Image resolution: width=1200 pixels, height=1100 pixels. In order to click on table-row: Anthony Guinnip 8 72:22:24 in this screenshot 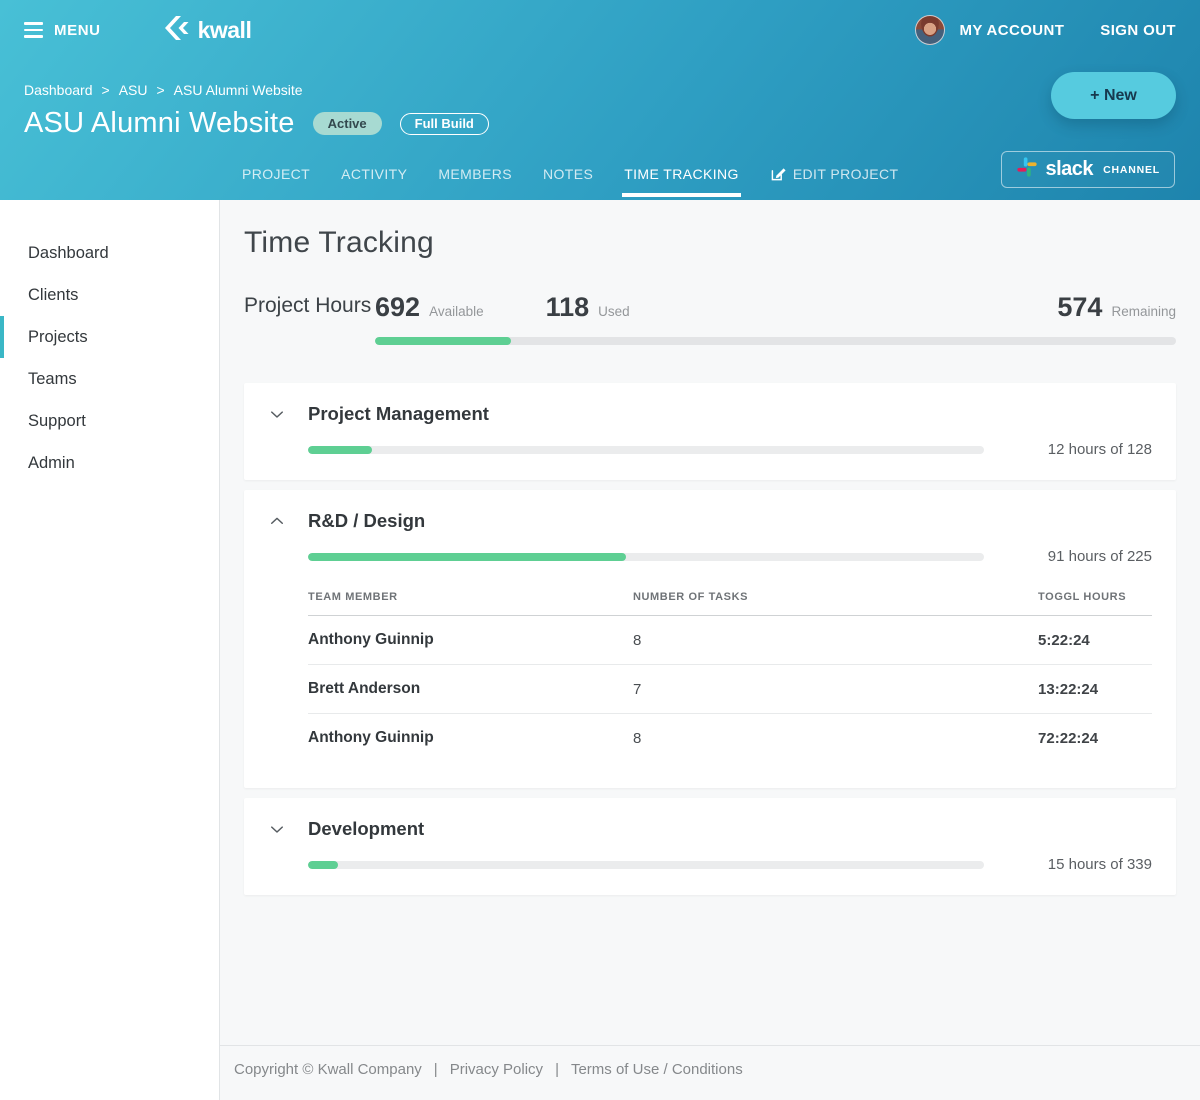, I will do `click(730, 738)`.